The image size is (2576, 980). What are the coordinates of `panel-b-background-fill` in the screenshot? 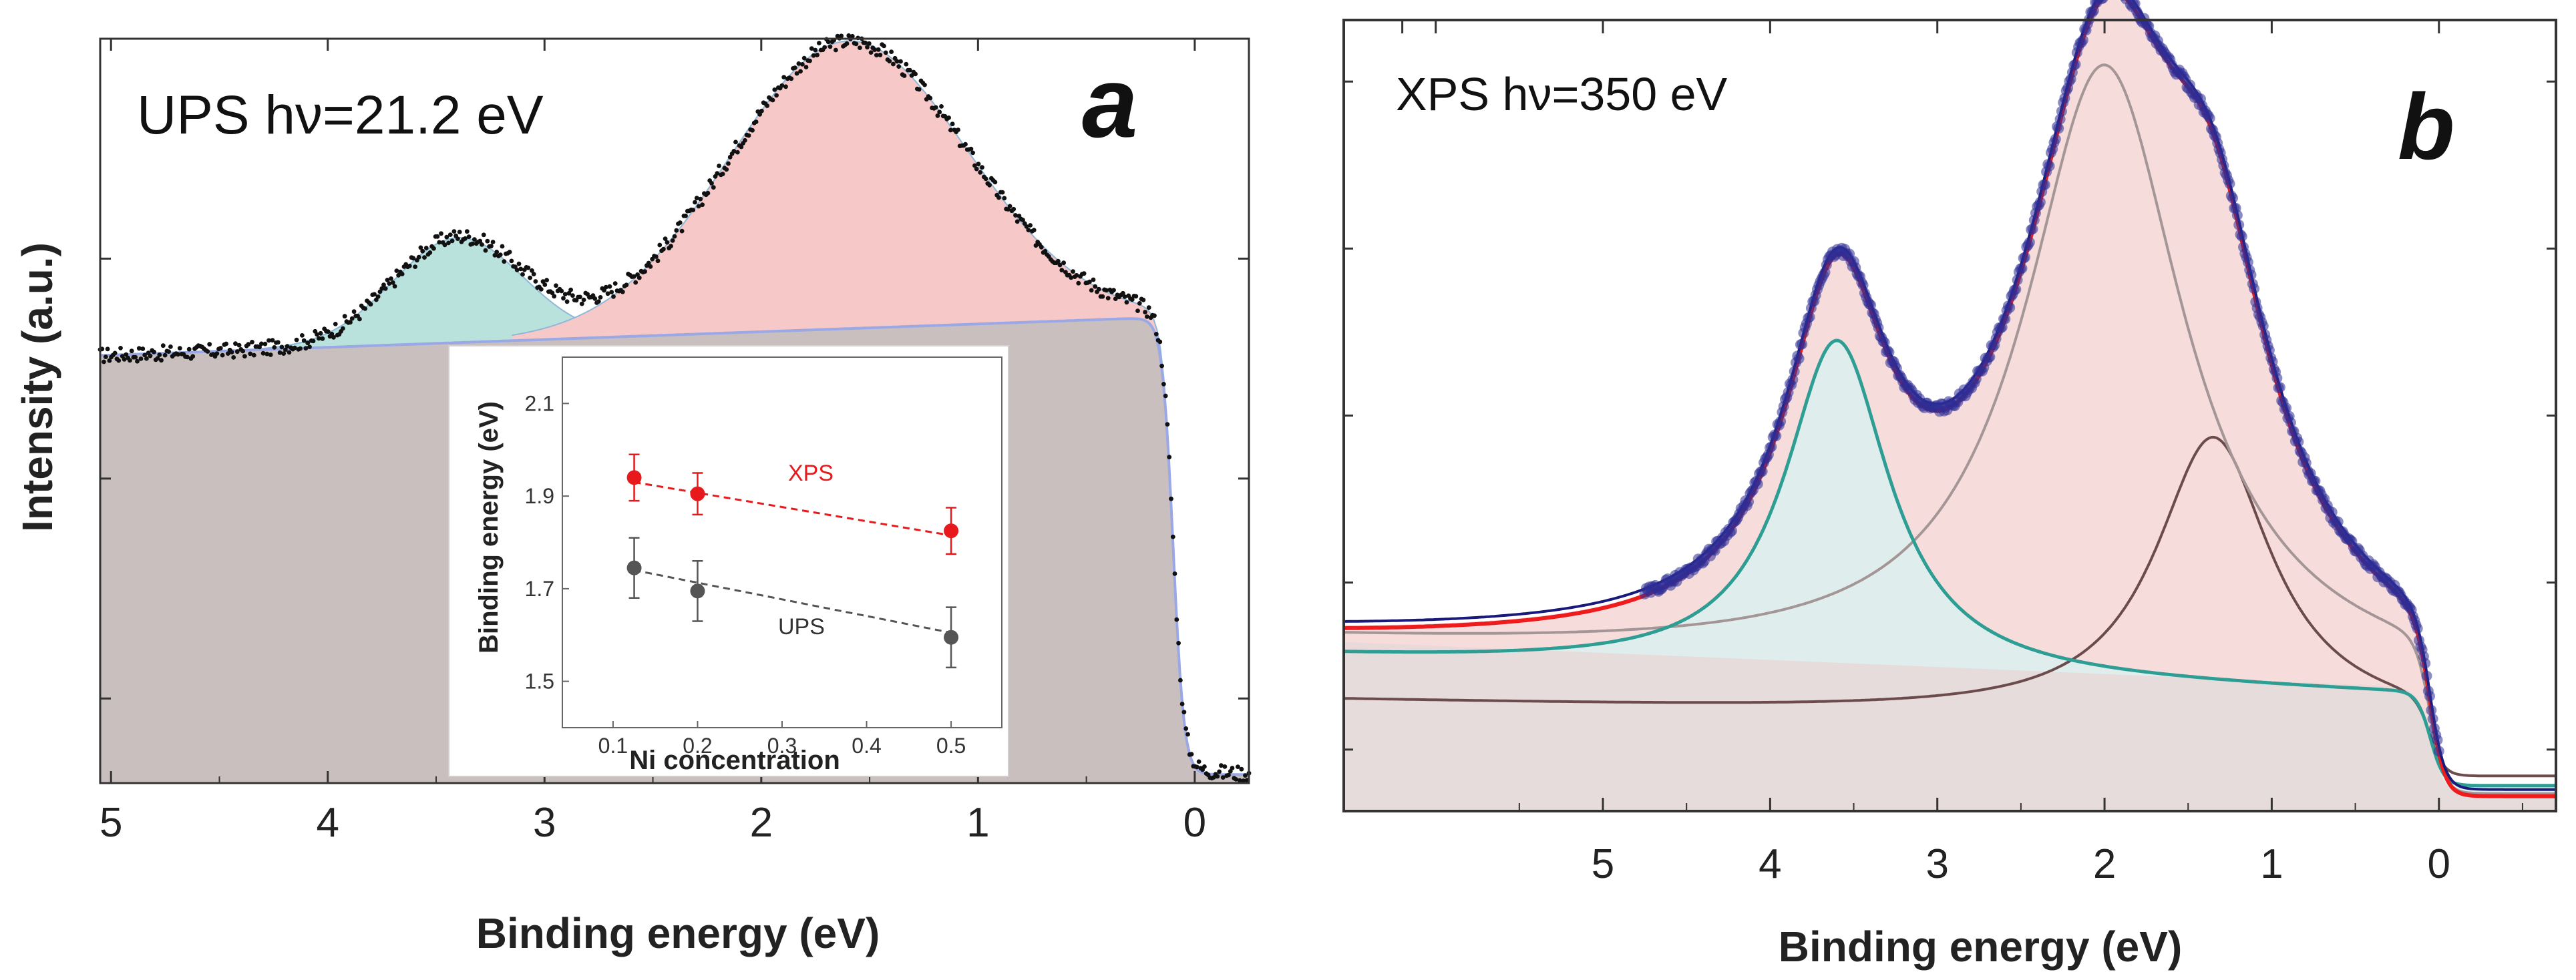 It's located at (1950, 726).